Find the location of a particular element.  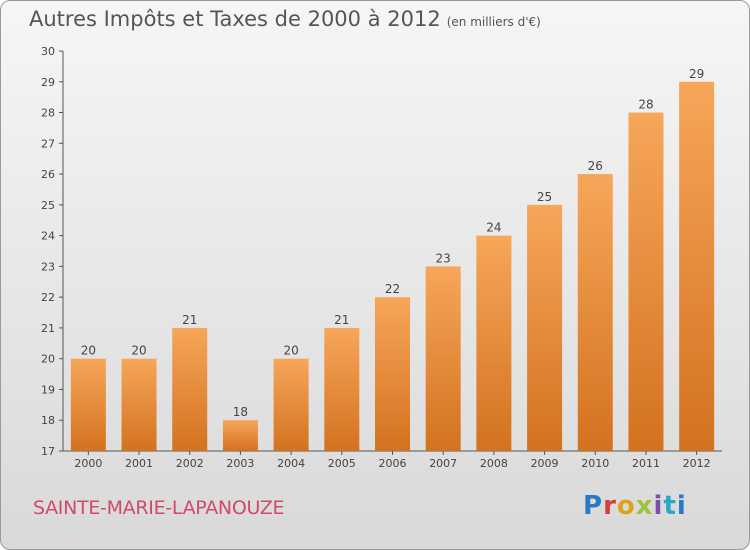

logo-letter: x is located at coordinates (644, 506).